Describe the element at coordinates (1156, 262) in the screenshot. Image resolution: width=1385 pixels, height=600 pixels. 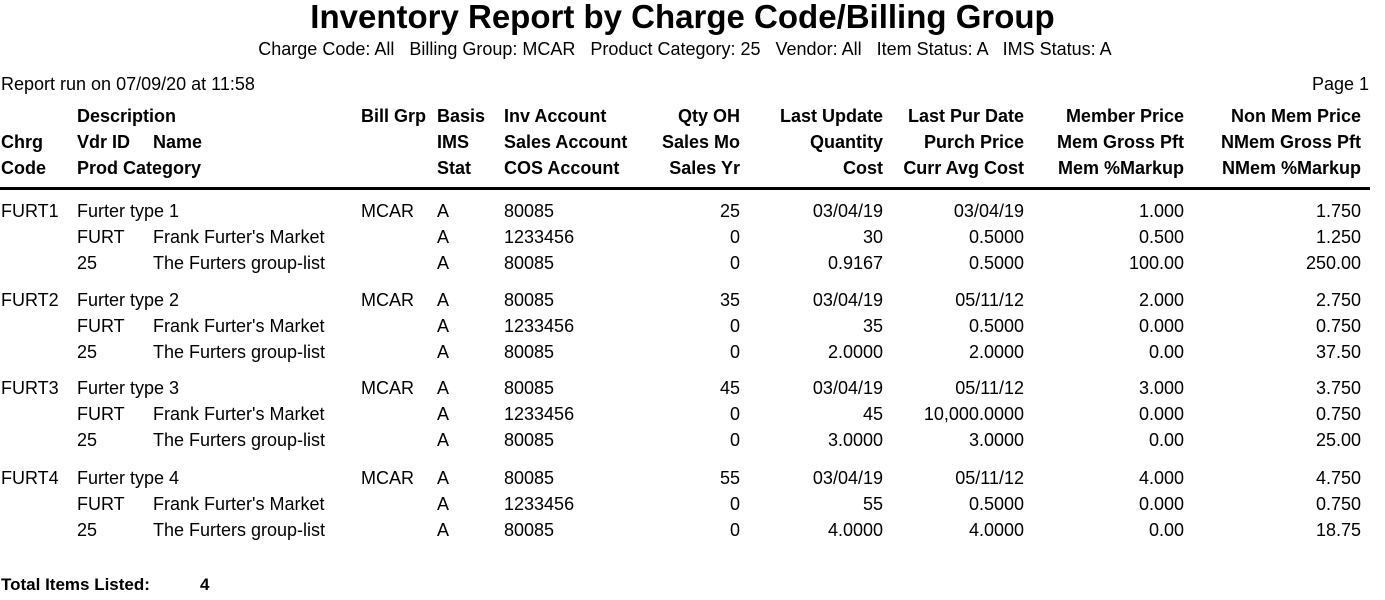
I see `item-mem-markup: 100.00` at that location.